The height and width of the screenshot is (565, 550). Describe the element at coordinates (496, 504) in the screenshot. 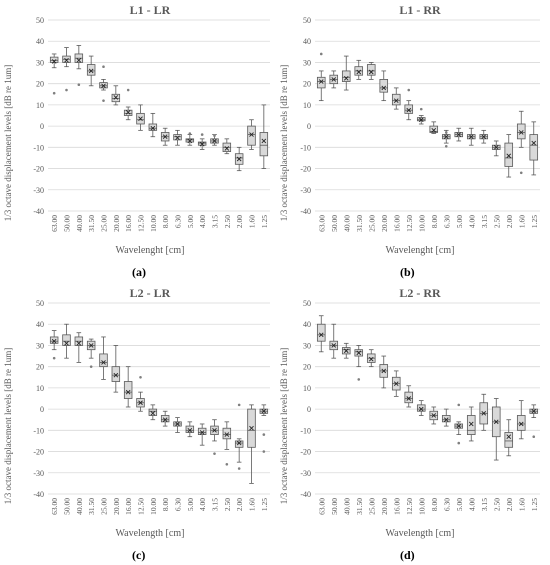

I see `x-tick-label: 2.50` at that location.